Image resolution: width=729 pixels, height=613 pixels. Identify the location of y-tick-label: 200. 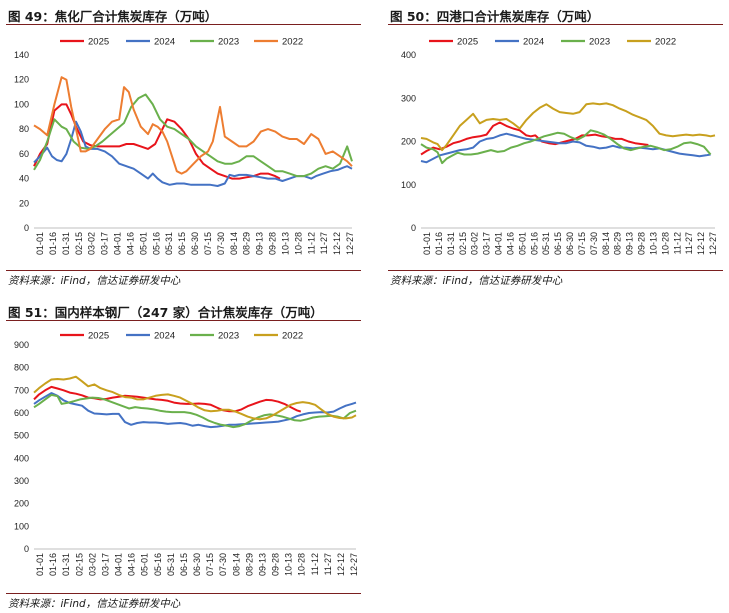
(21, 504).